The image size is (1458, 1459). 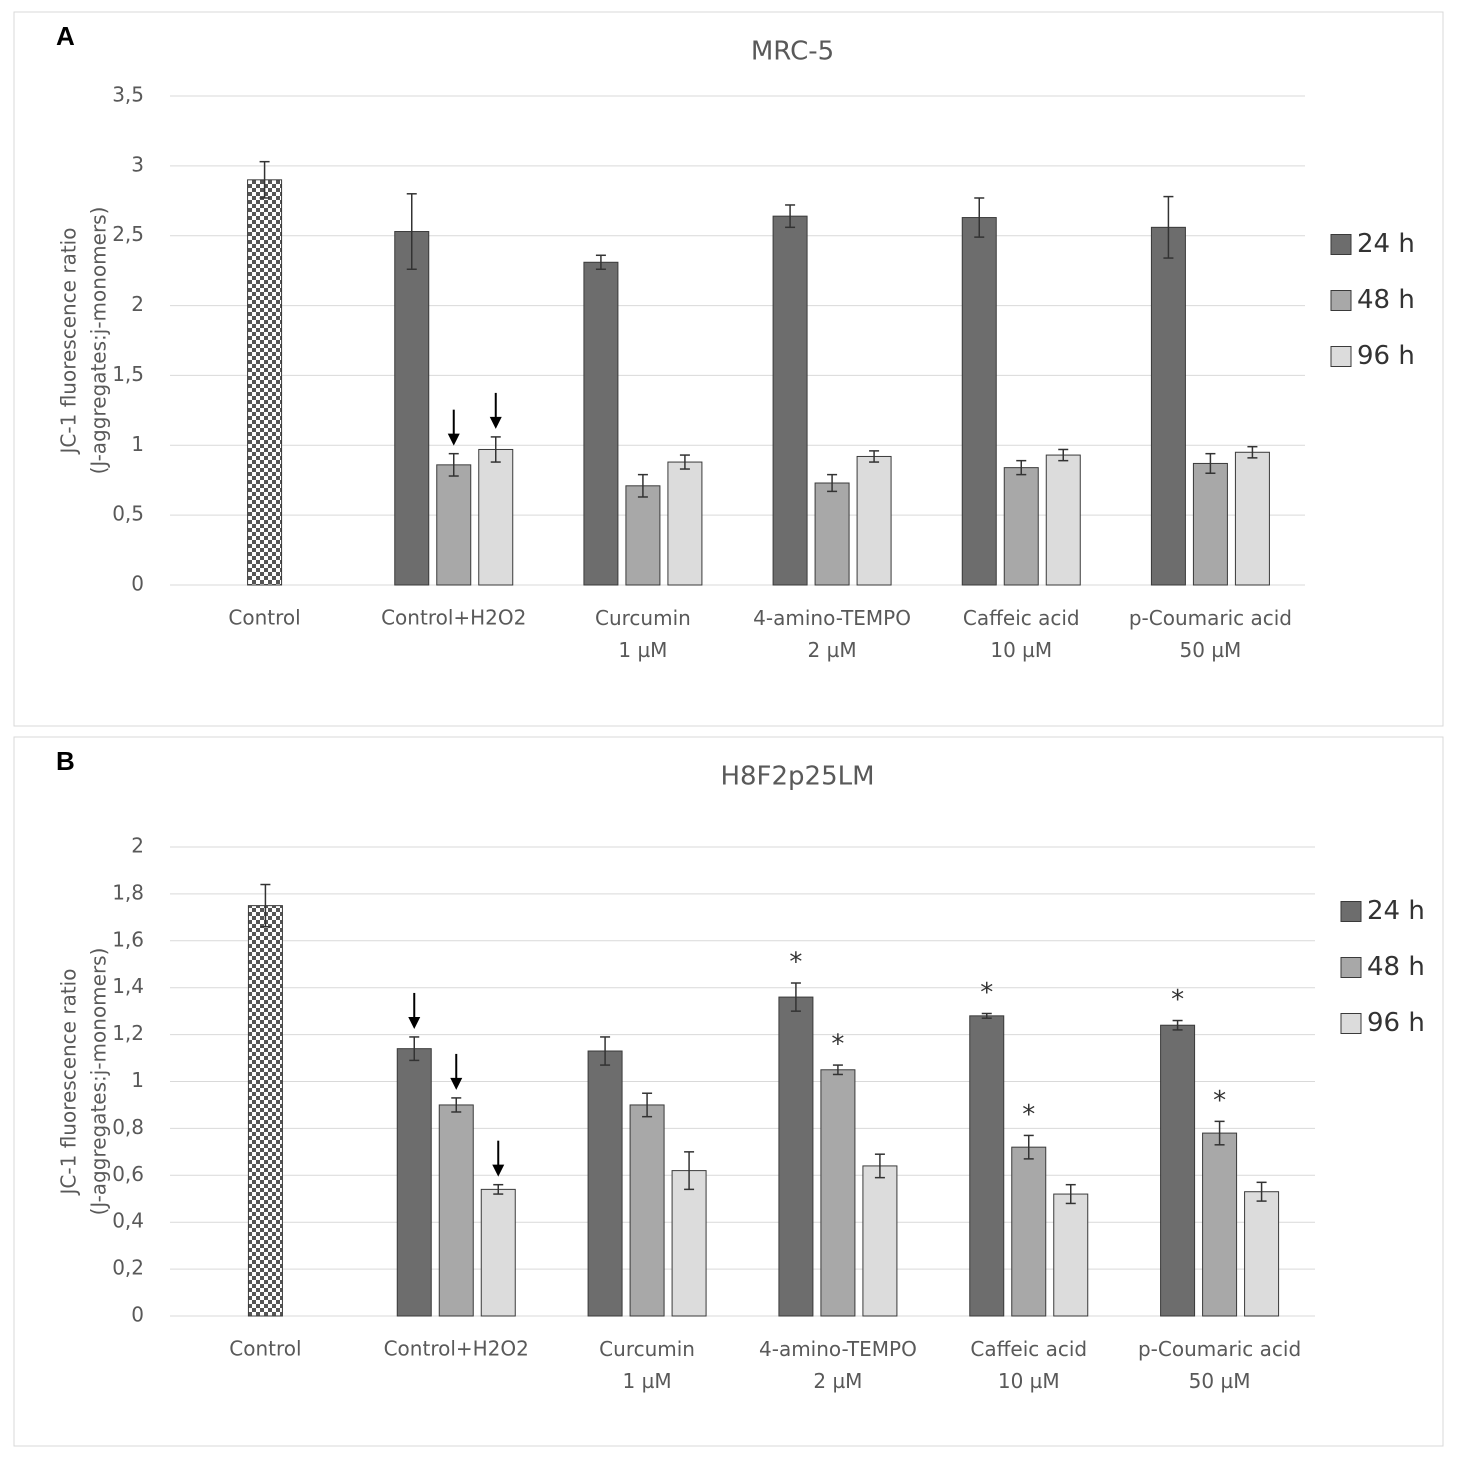 What do you see at coordinates (128, 514) in the screenshot?
I see `y-tick-label: 0,5` at bounding box center [128, 514].